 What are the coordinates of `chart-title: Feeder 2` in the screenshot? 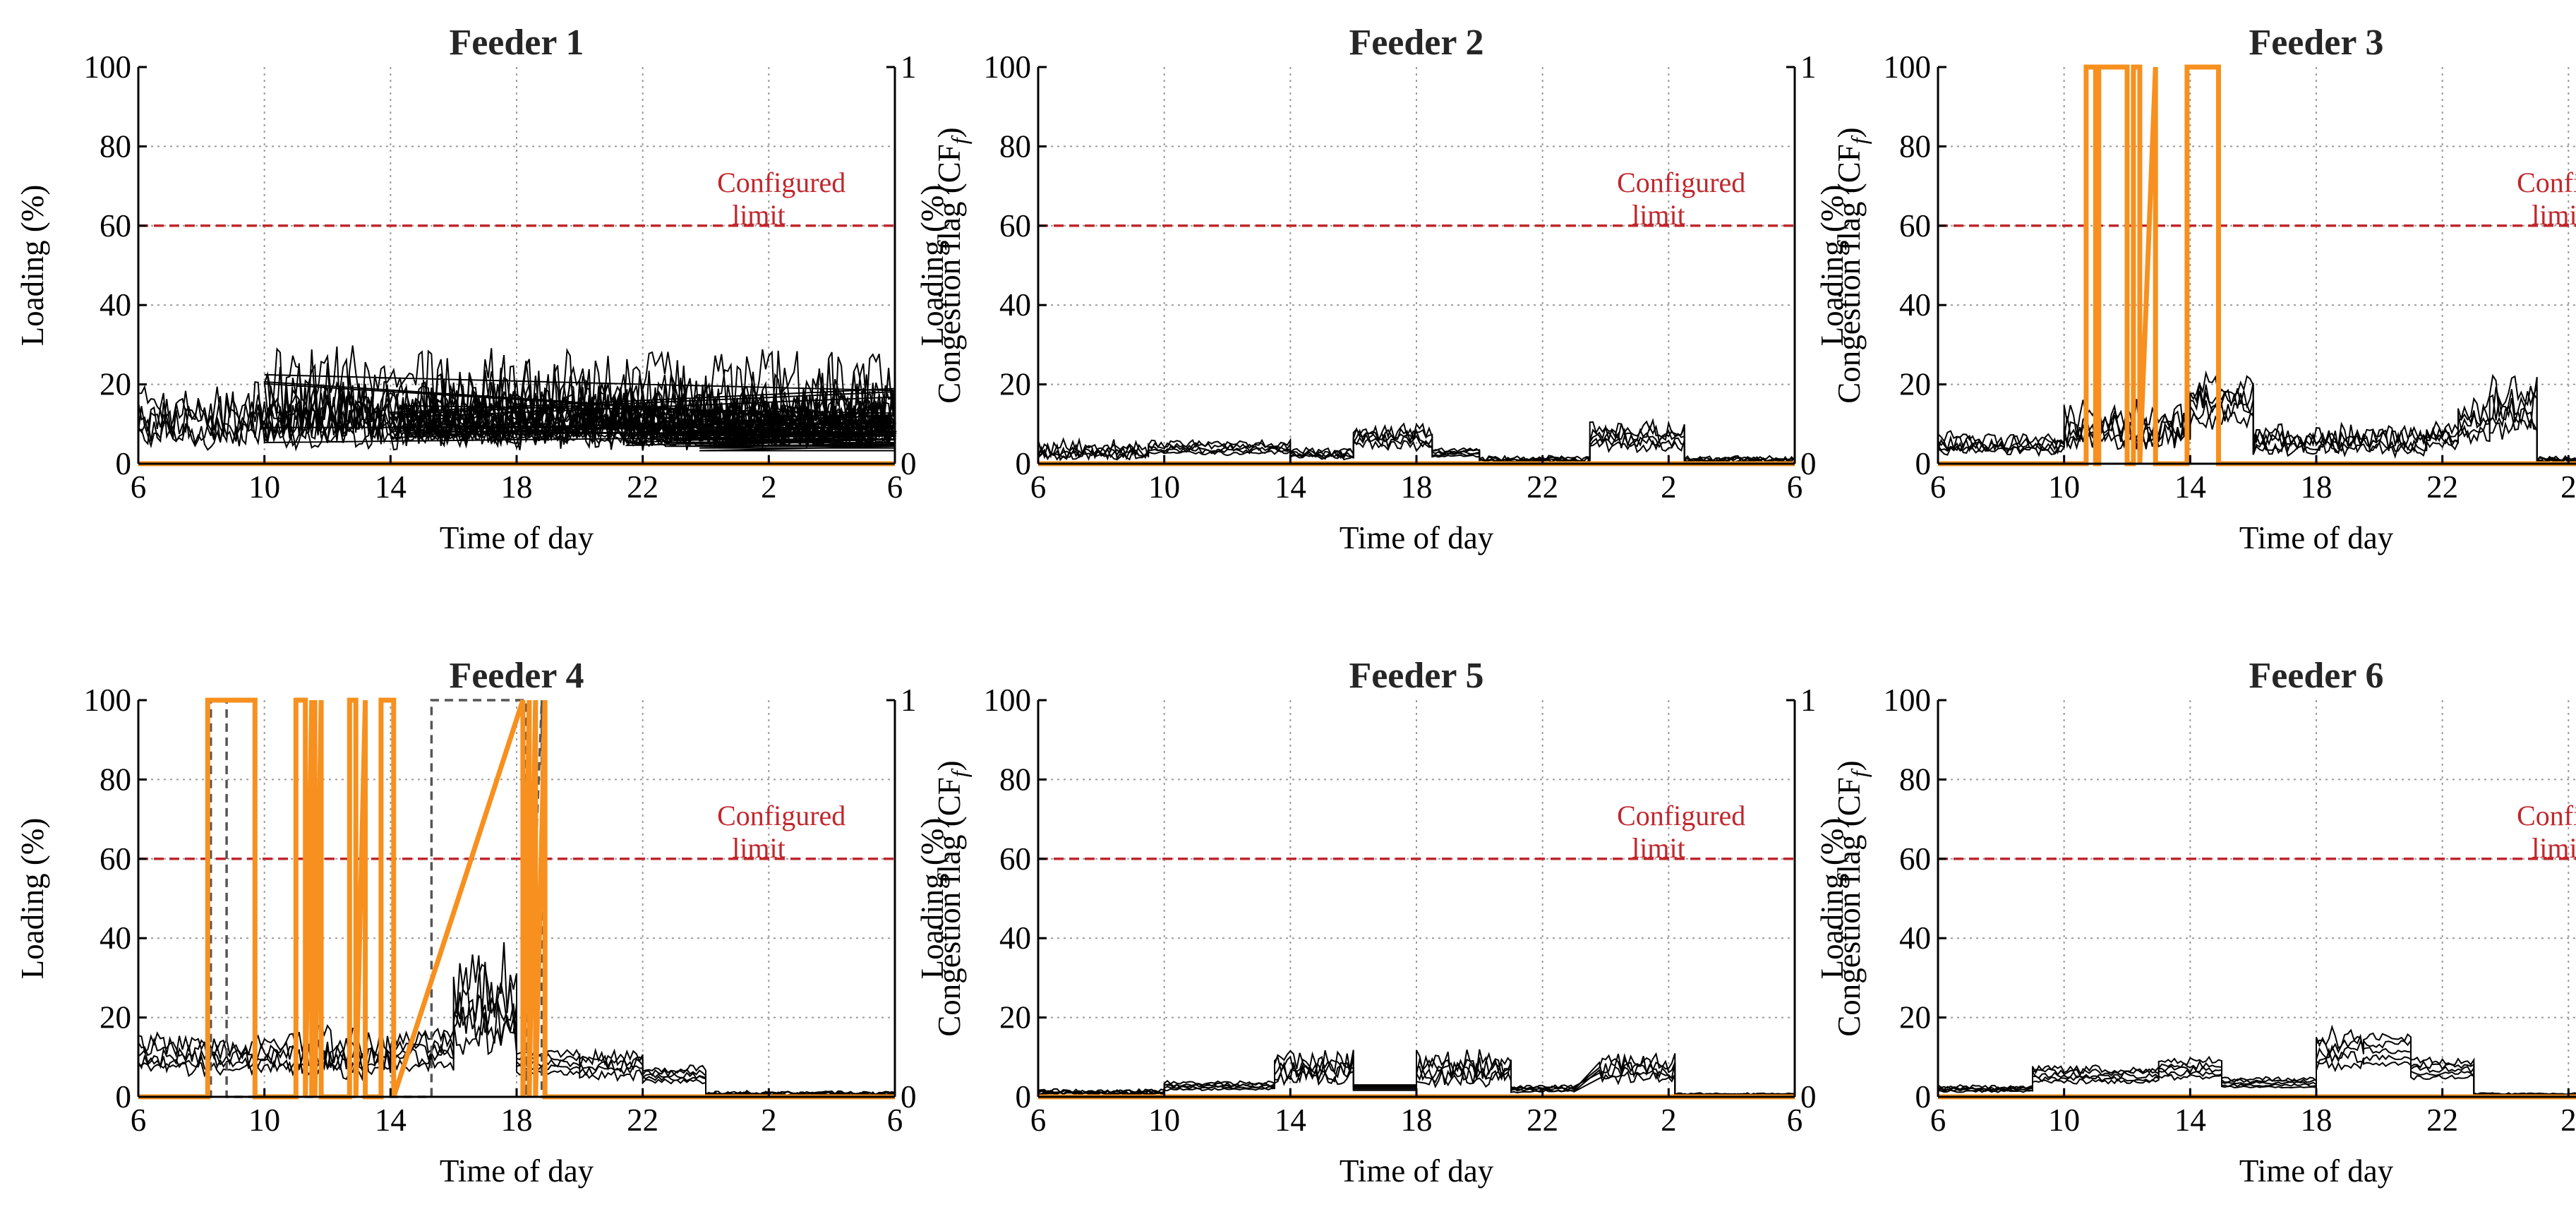 It's located at (1416, 43).